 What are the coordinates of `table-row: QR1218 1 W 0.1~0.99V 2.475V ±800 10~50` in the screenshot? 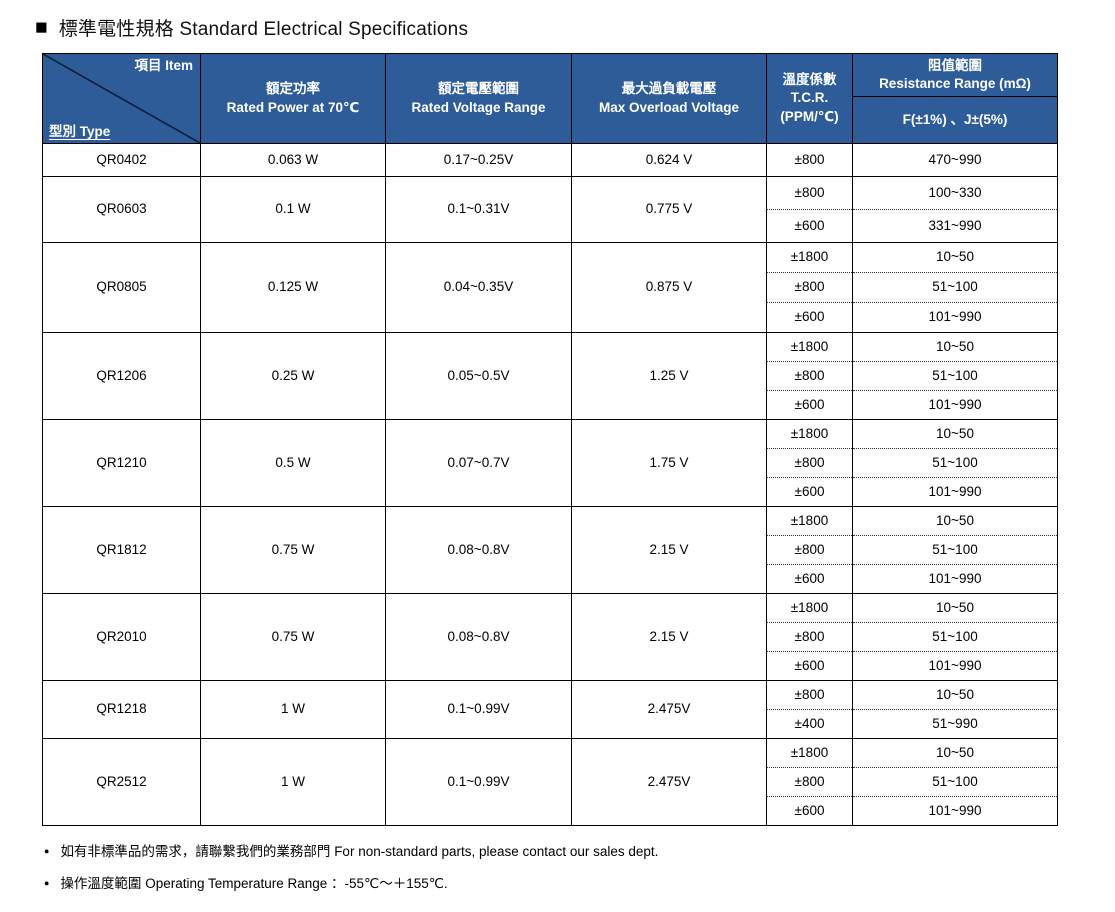 It's located at (550, 709).